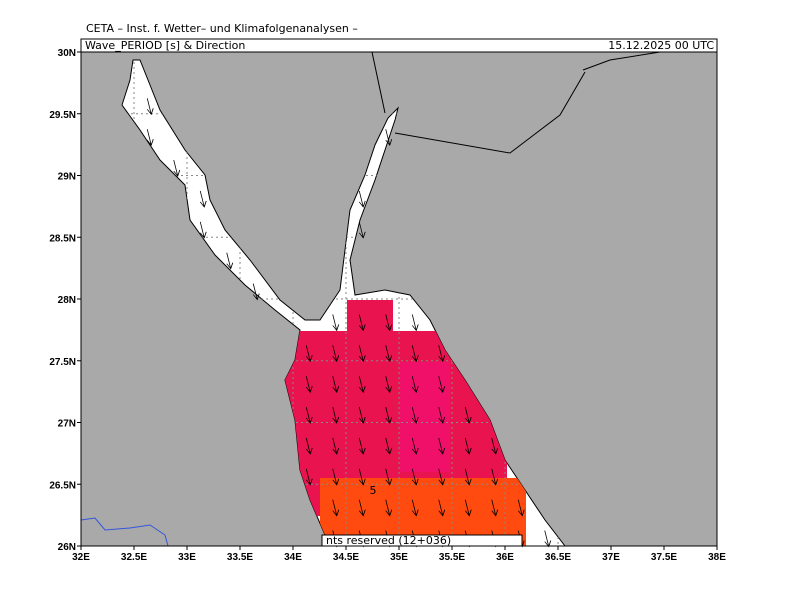 The height and width of the screenshot is (604, 800). What do you see at coordinates (124, 532) in the screenshot?
I see `river` at bounding box center [124, 532].